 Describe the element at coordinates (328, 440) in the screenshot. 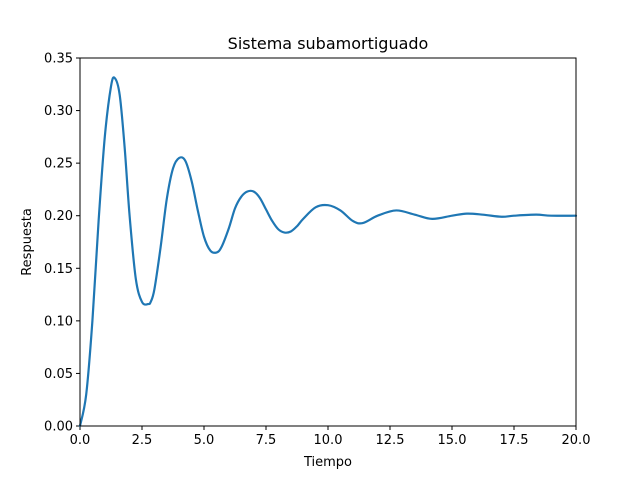

I see `x-tick-label: 10.0` at that location.